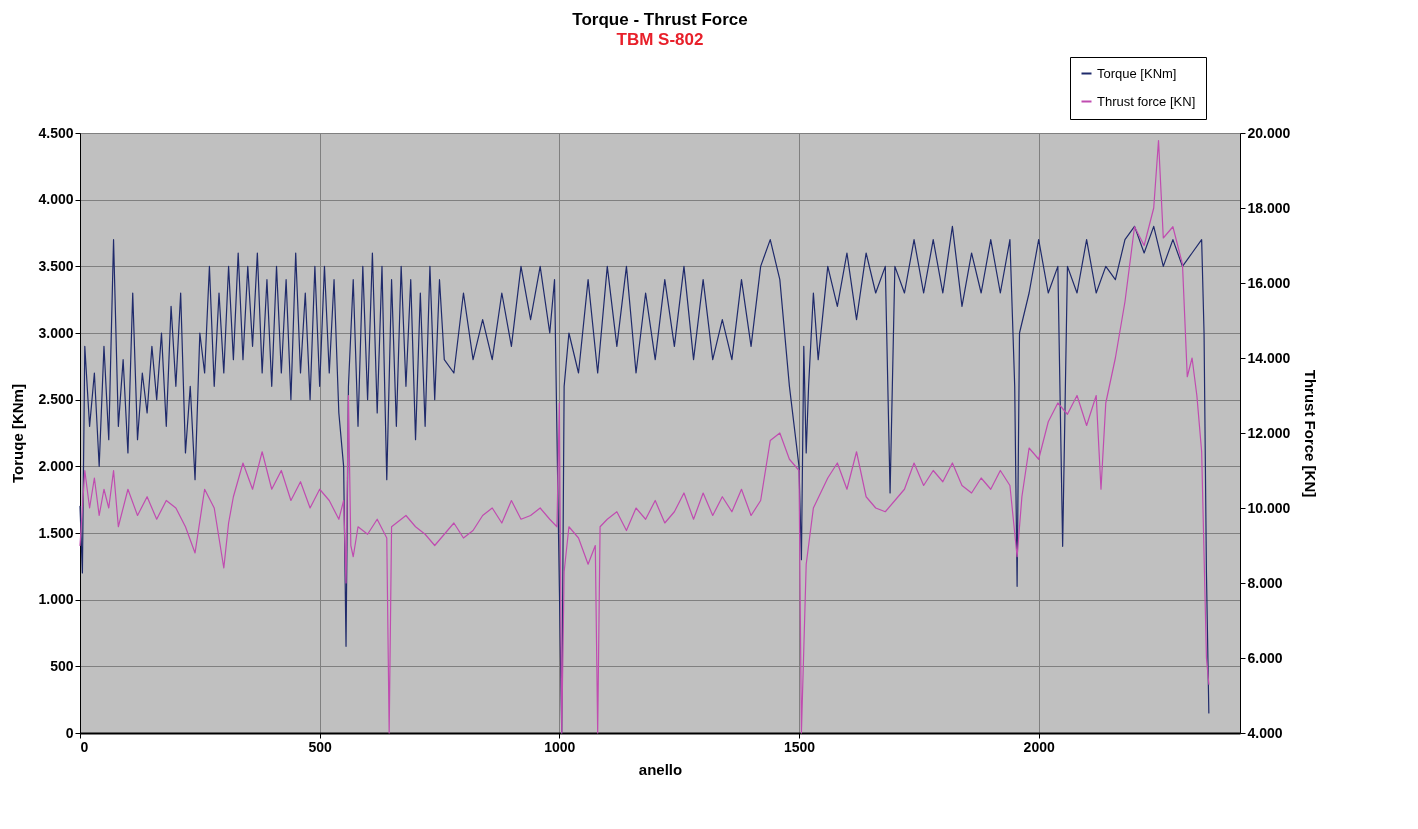 The width and height of the screenshot is (1418, 829). What do you see at coordinates (1269, 282) in the screenshot?
I see `y2-tick-label: 16.000` at bounding box center [1269, 282].